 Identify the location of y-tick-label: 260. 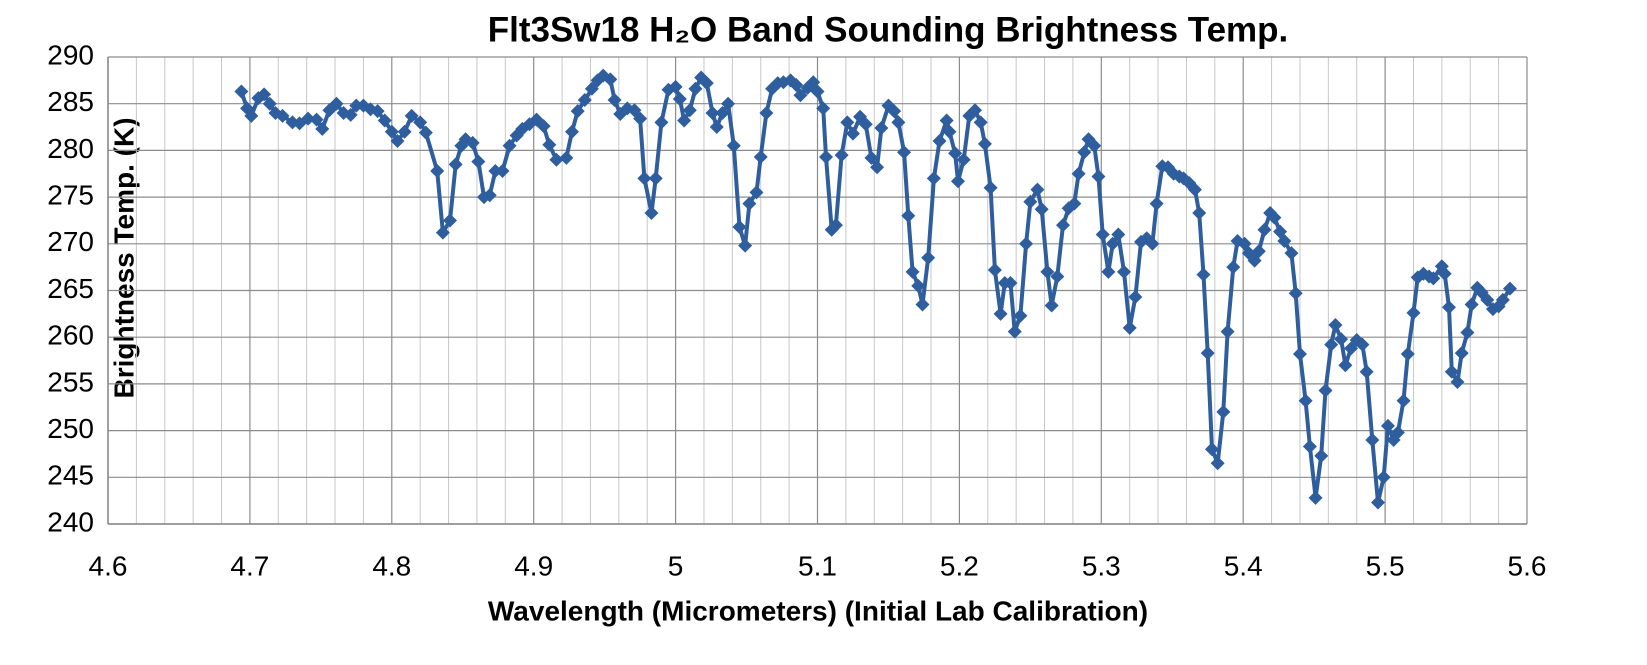
(70, 335).